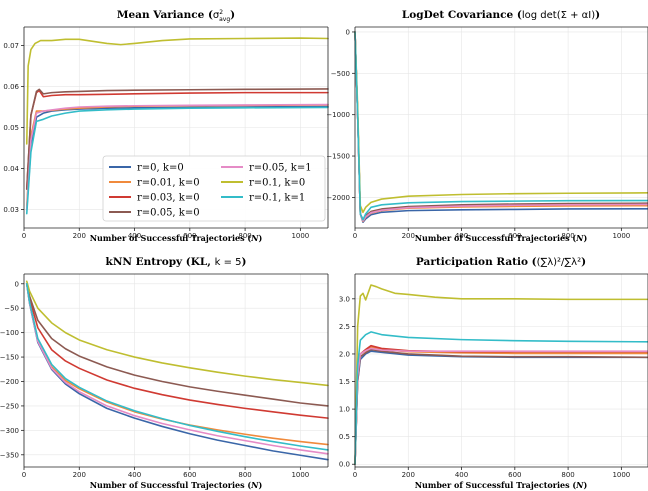  Describe the element at coordinates (338, 157) in the screenshot. I see `y-tick-label: −1500` at that location.